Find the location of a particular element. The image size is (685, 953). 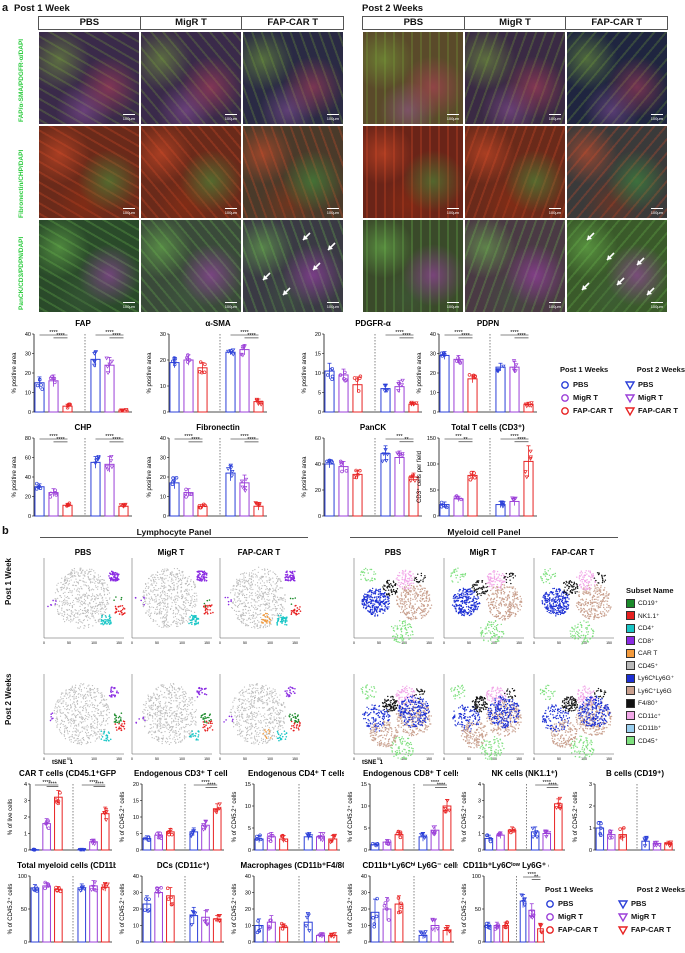

tsne-group-title: PBS is located at coordinates (393, 552).